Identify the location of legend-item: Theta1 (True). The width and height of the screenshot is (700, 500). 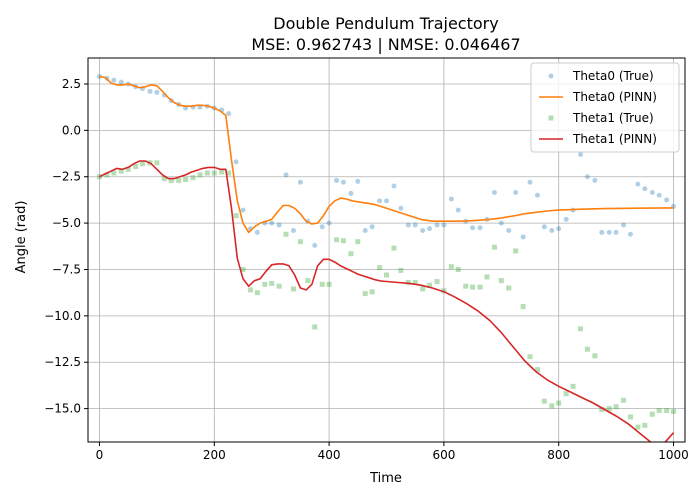
(601, 118).